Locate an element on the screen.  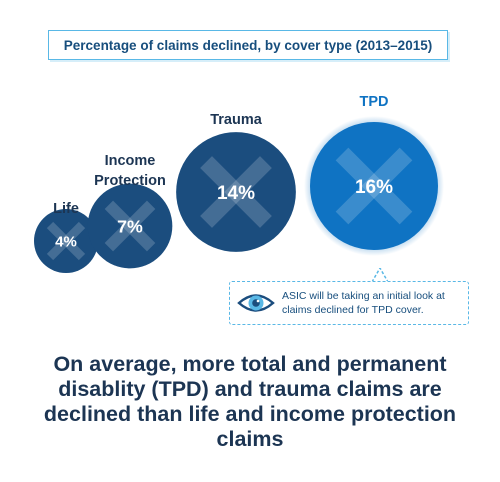
callout-pointer is located at coordinates (380, 275).